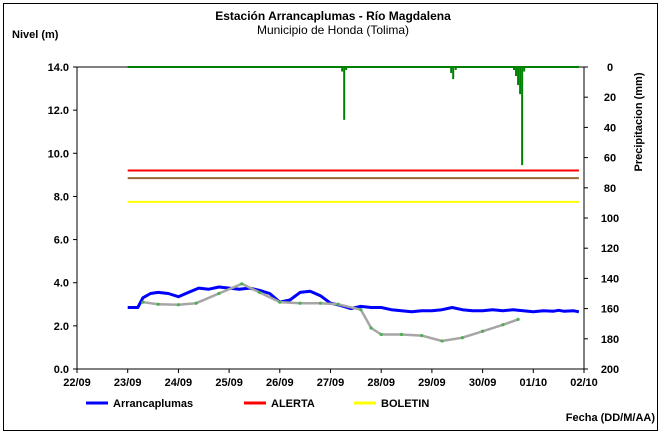 This screenshot has width=663, height=437. Describe the element at coordinates (610, 310) in the screenshot. I see `y2-tick-label: 160` at that location.